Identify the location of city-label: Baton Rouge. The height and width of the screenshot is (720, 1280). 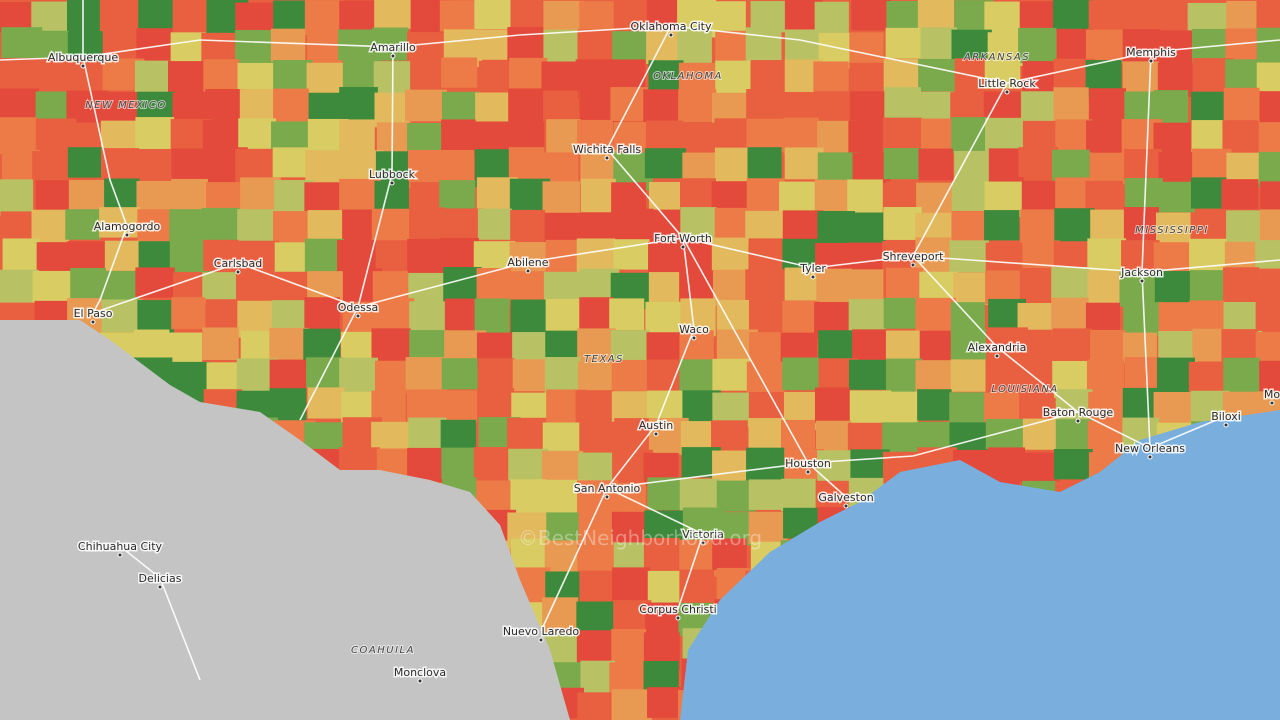
(1078, 412).